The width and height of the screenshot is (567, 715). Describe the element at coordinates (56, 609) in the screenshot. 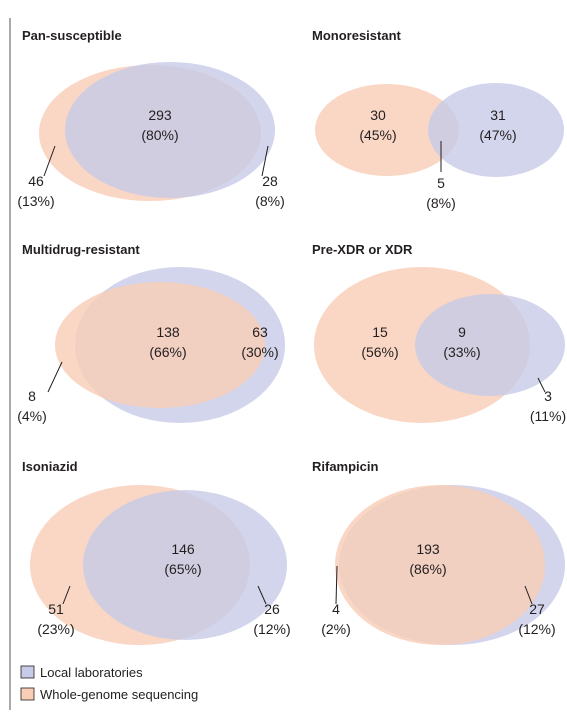

I see `region-count: 51` at that location.